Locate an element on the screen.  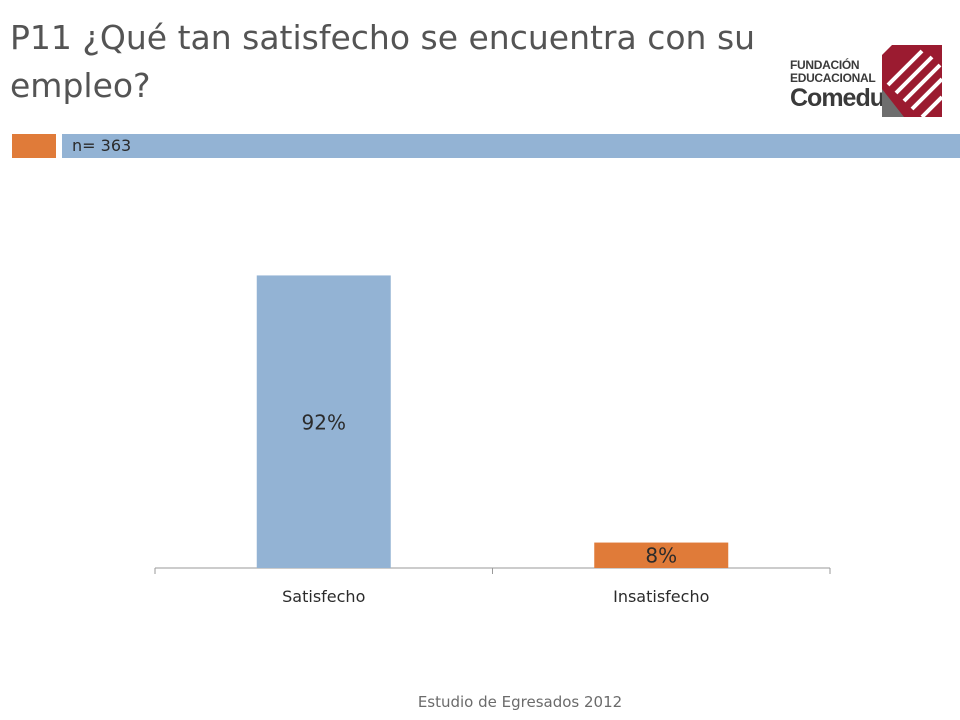
bar-satisfecho is located at coordinates (323, 421).